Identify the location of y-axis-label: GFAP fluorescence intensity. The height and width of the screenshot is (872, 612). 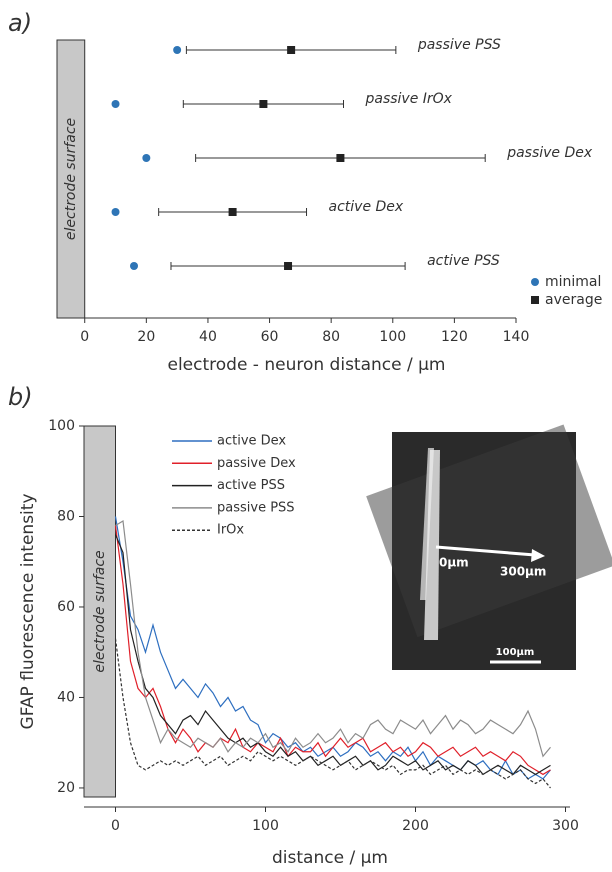
(28, 612).